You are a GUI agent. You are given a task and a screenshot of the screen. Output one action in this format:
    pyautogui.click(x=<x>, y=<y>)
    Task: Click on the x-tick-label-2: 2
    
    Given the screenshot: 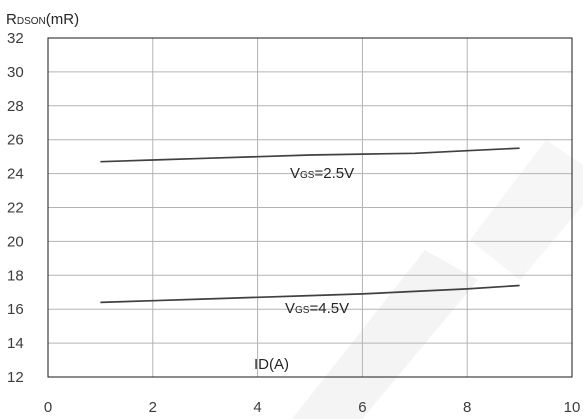 What is the action you would take?
    pyautogui.click(x=153, y=407)
    